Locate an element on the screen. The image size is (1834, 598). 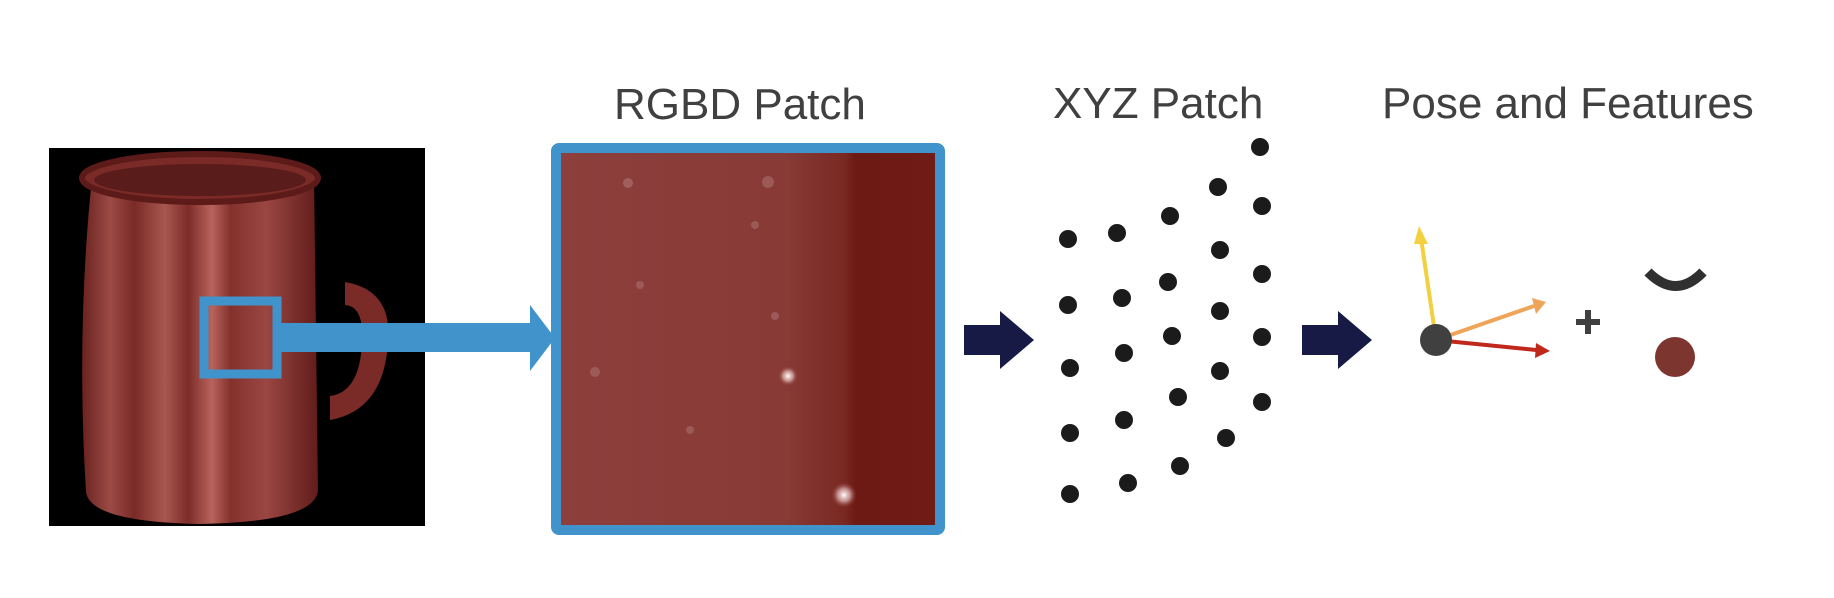
point-cloud is located at coordinates (1165, 320).